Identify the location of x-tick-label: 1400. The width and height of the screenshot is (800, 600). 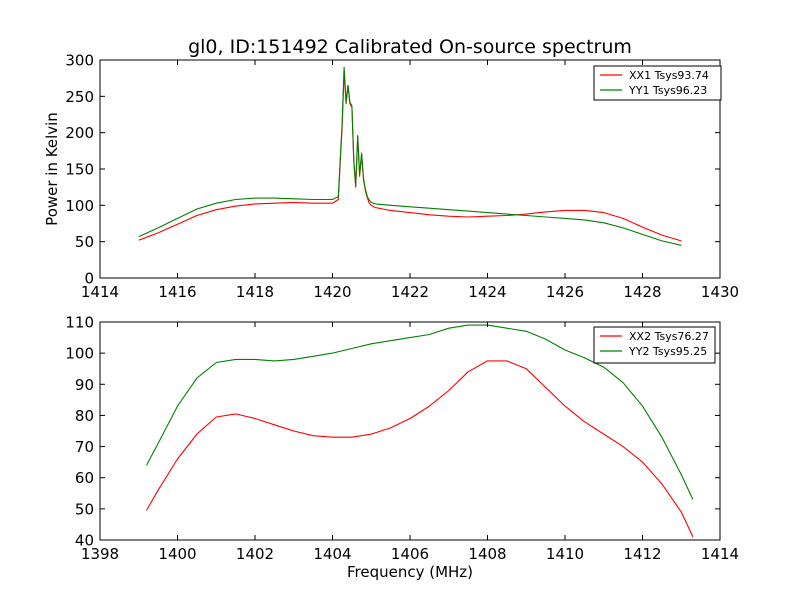
(177, 554).